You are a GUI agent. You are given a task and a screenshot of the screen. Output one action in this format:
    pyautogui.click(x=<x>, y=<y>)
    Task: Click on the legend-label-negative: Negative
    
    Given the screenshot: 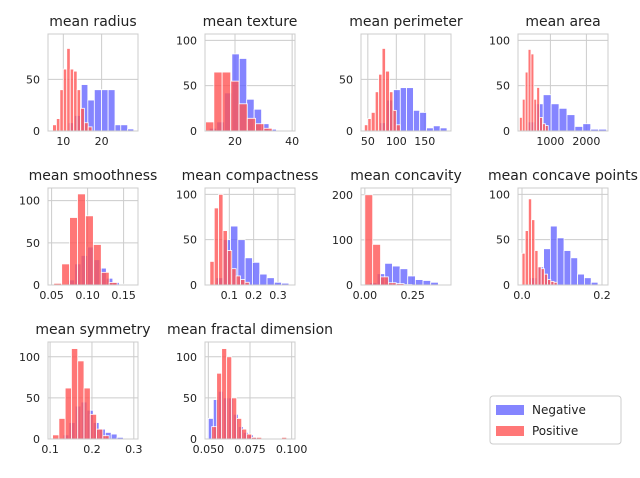 What is the action you would take?
    pyautogui.click(x=559, y=410)
    